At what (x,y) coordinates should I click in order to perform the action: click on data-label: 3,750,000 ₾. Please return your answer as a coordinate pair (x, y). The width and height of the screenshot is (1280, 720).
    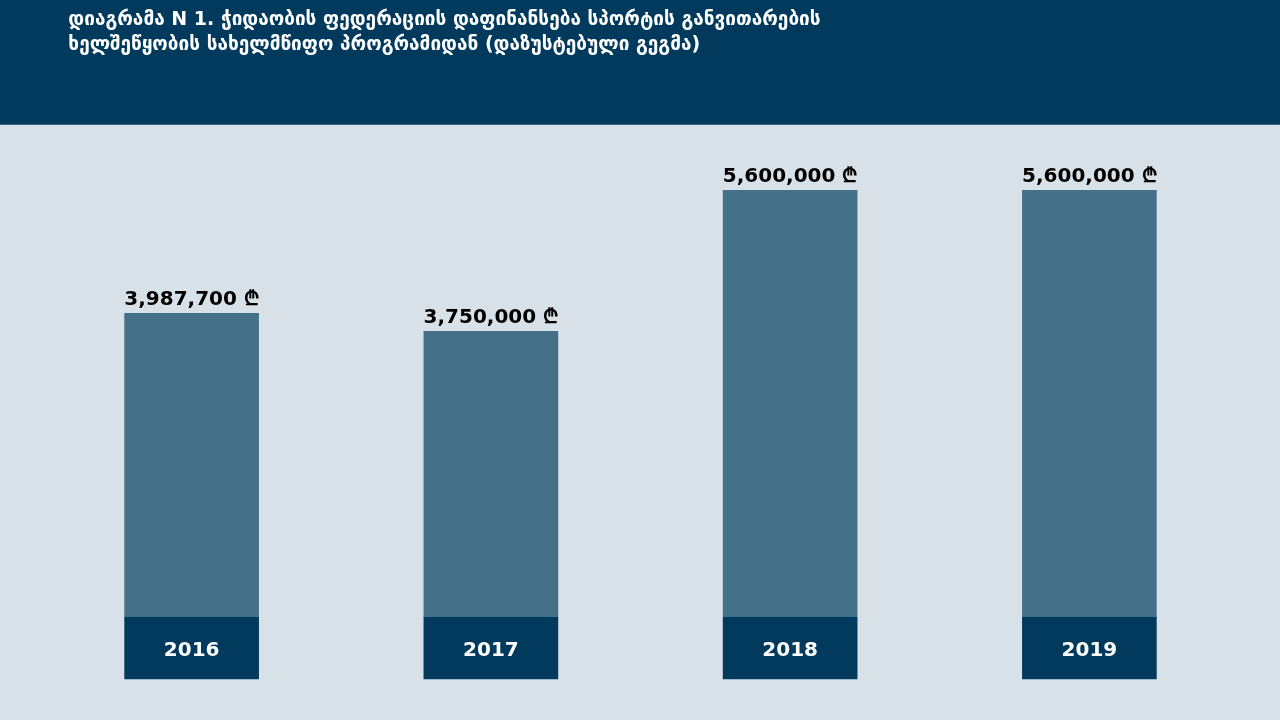
    Looking at the image, I should click on (491, 316).